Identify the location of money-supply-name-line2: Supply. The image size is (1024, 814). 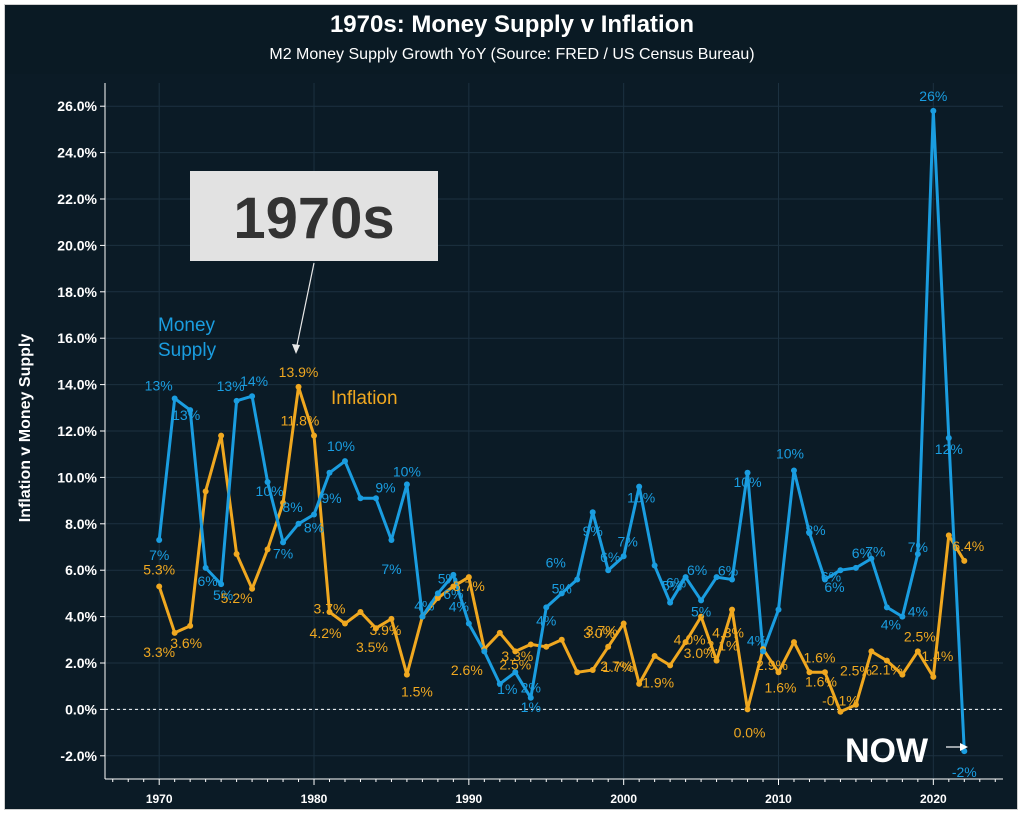
(187, 350).